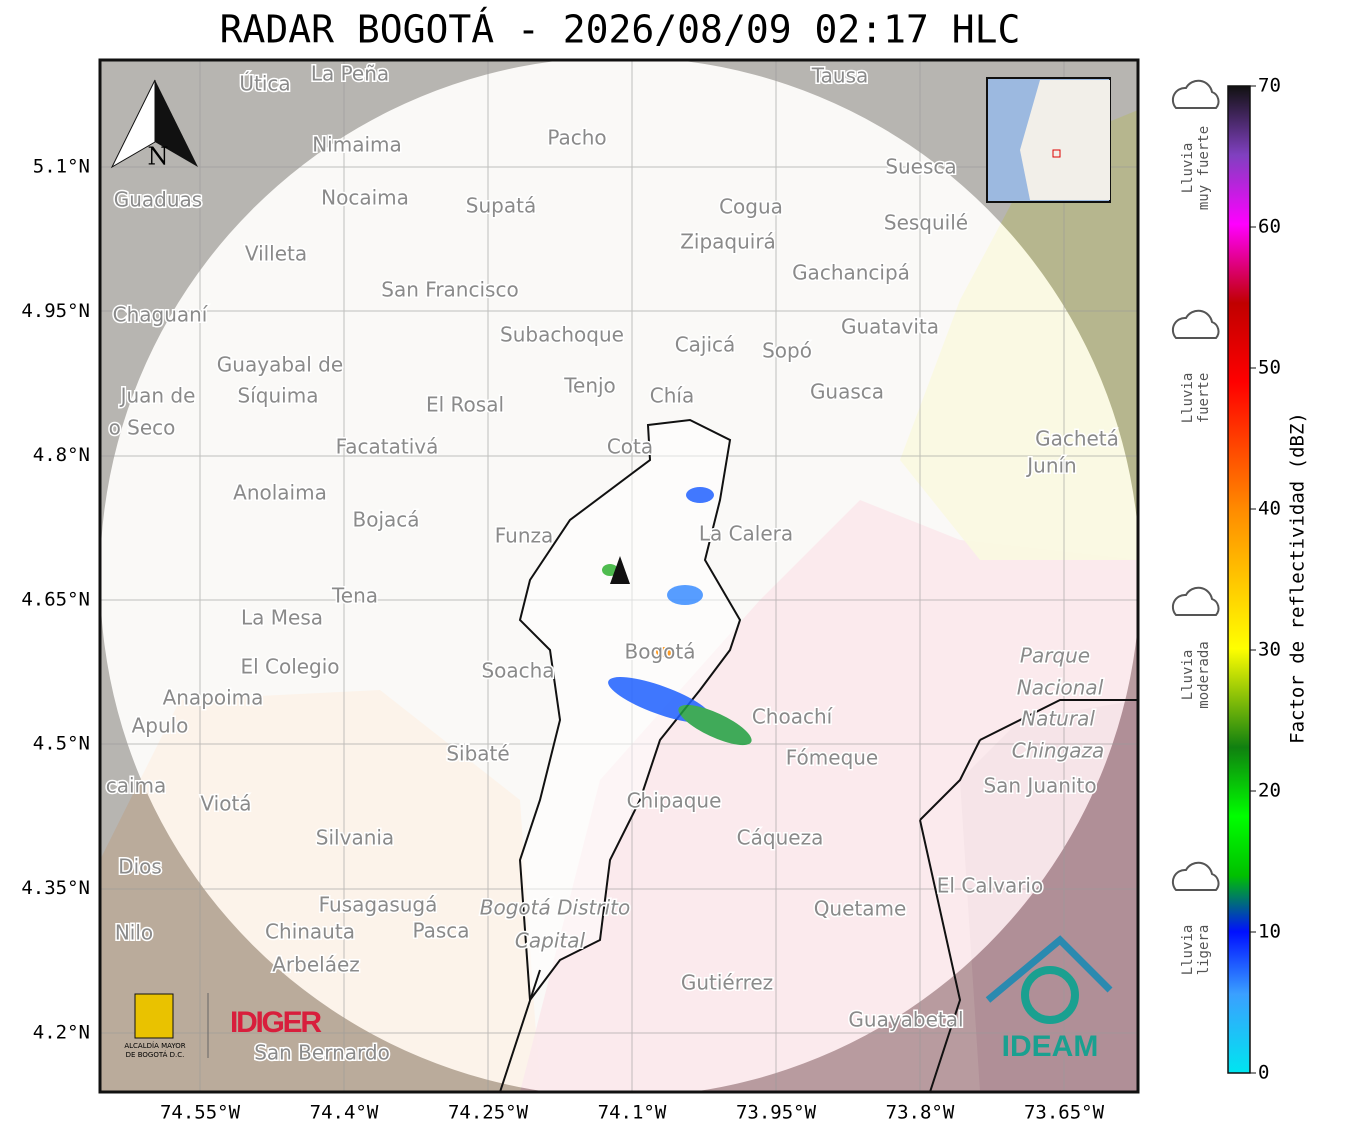 The width and height of the screenshot is (1349, 1144). Describe the element at coordinates (160, 726) in the screenshot. I see `place-label: Apulo` at that location.